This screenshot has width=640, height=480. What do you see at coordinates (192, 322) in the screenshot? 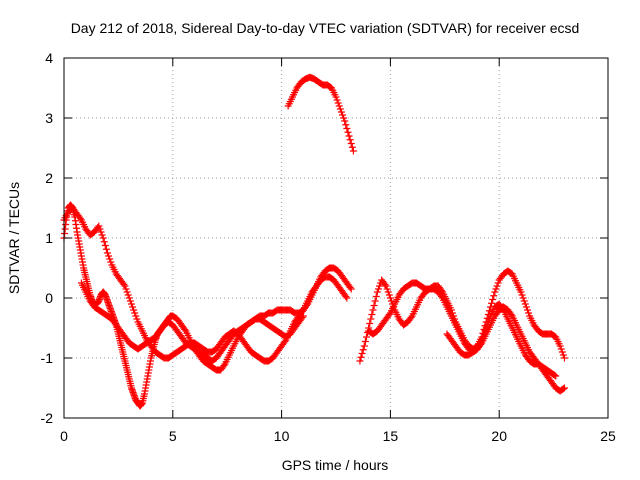
I see `series-track-c` at bounding box center [192, 322].